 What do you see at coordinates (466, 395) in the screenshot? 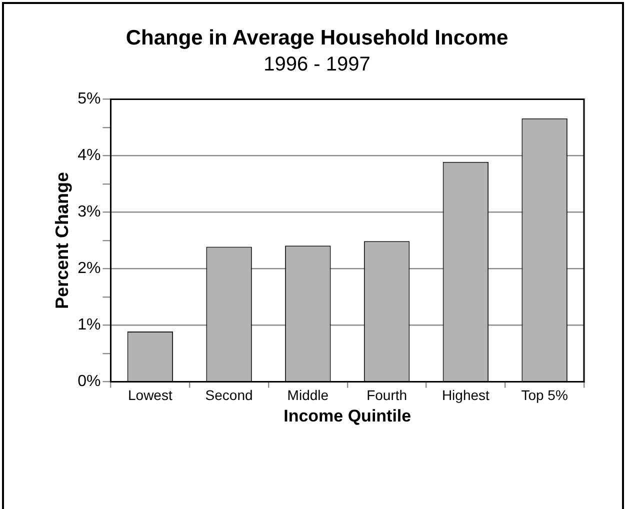
I see `x-tick-label: Highest` at bounding box center [466, 395].